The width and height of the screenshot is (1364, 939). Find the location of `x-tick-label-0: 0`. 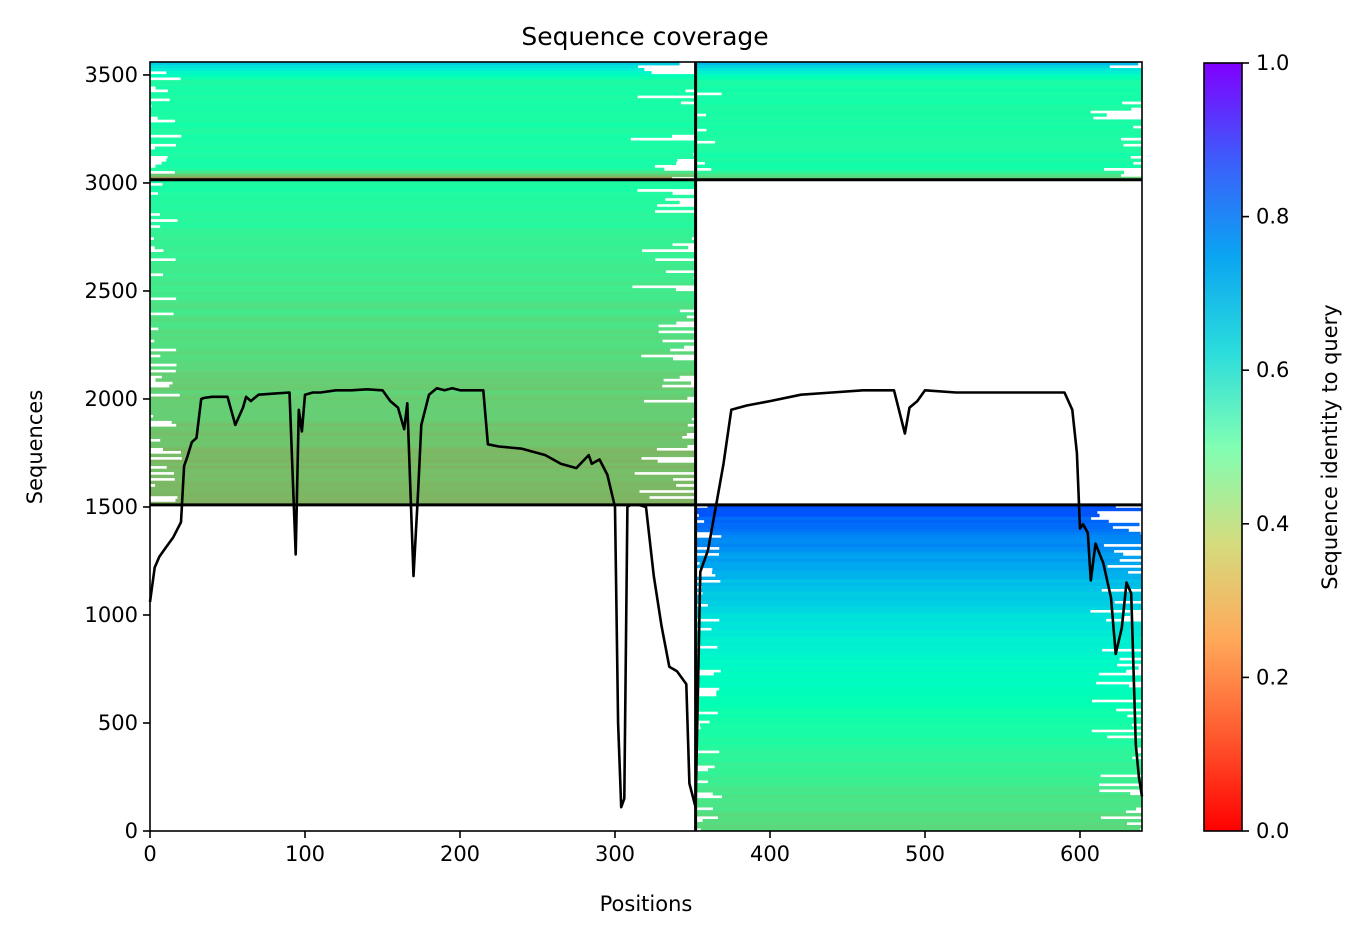

x-tick-label-0: 0 is located at coordinates (149, 854).